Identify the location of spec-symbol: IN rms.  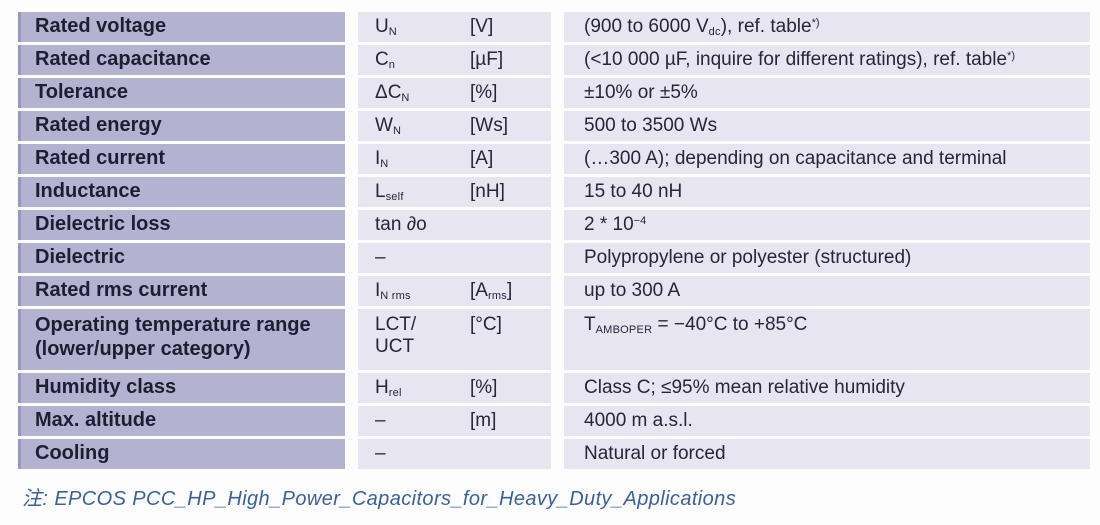
(422, 291).